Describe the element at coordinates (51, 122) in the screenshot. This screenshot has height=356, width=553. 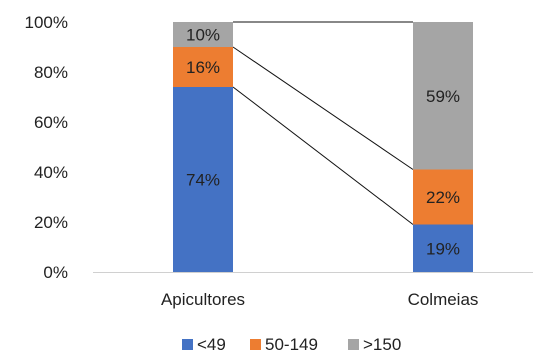
I see `y-tick-label: 60%` at that location.